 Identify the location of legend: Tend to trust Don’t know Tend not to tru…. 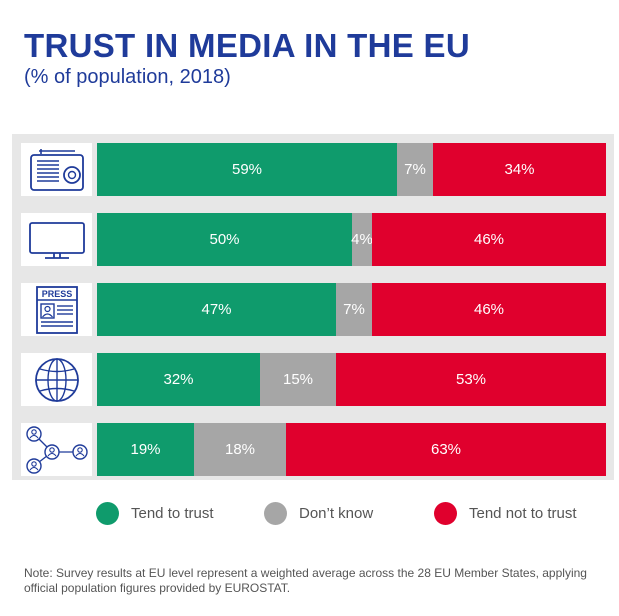
(309, 517).